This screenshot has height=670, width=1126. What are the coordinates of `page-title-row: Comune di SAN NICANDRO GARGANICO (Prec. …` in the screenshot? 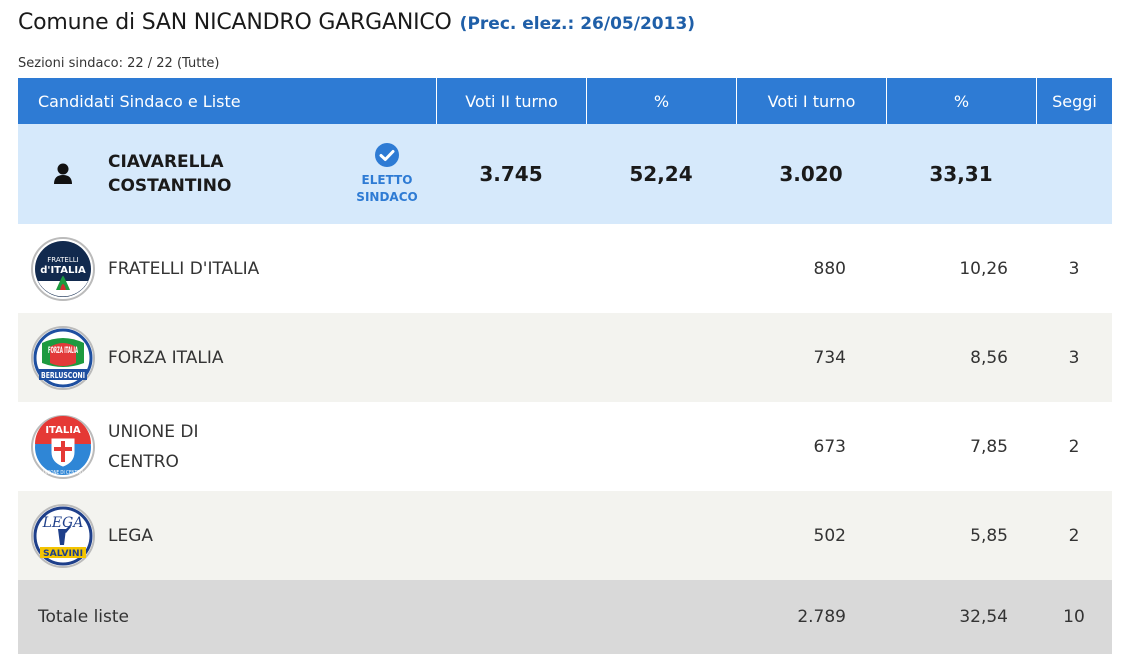 It's located at (356, 28).